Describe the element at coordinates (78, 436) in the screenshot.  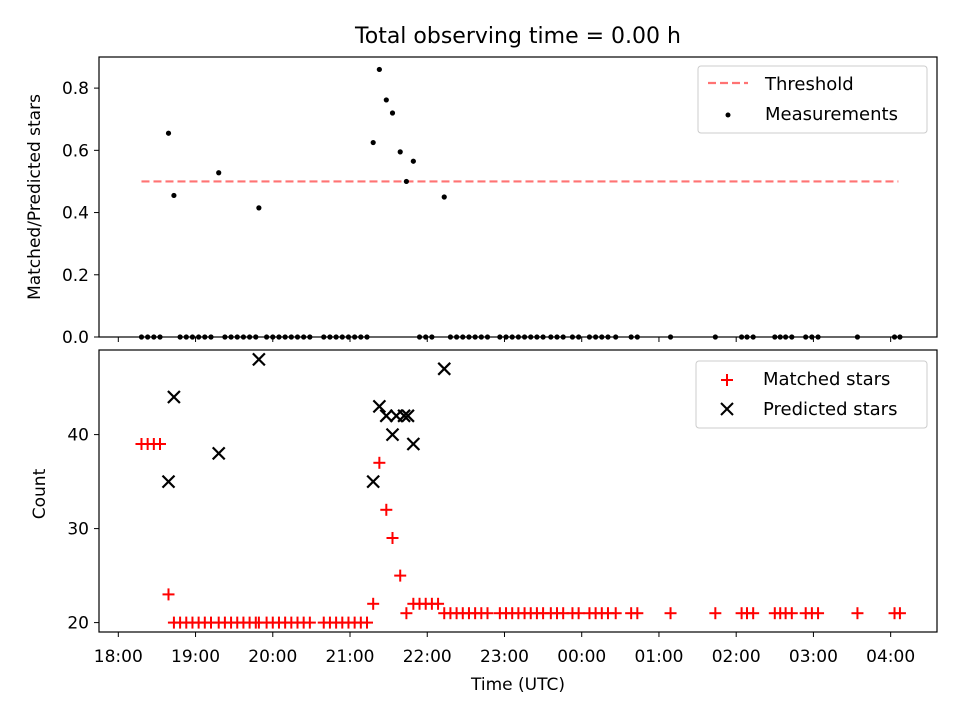
I see `count-y-tick-label: 40` at that location.